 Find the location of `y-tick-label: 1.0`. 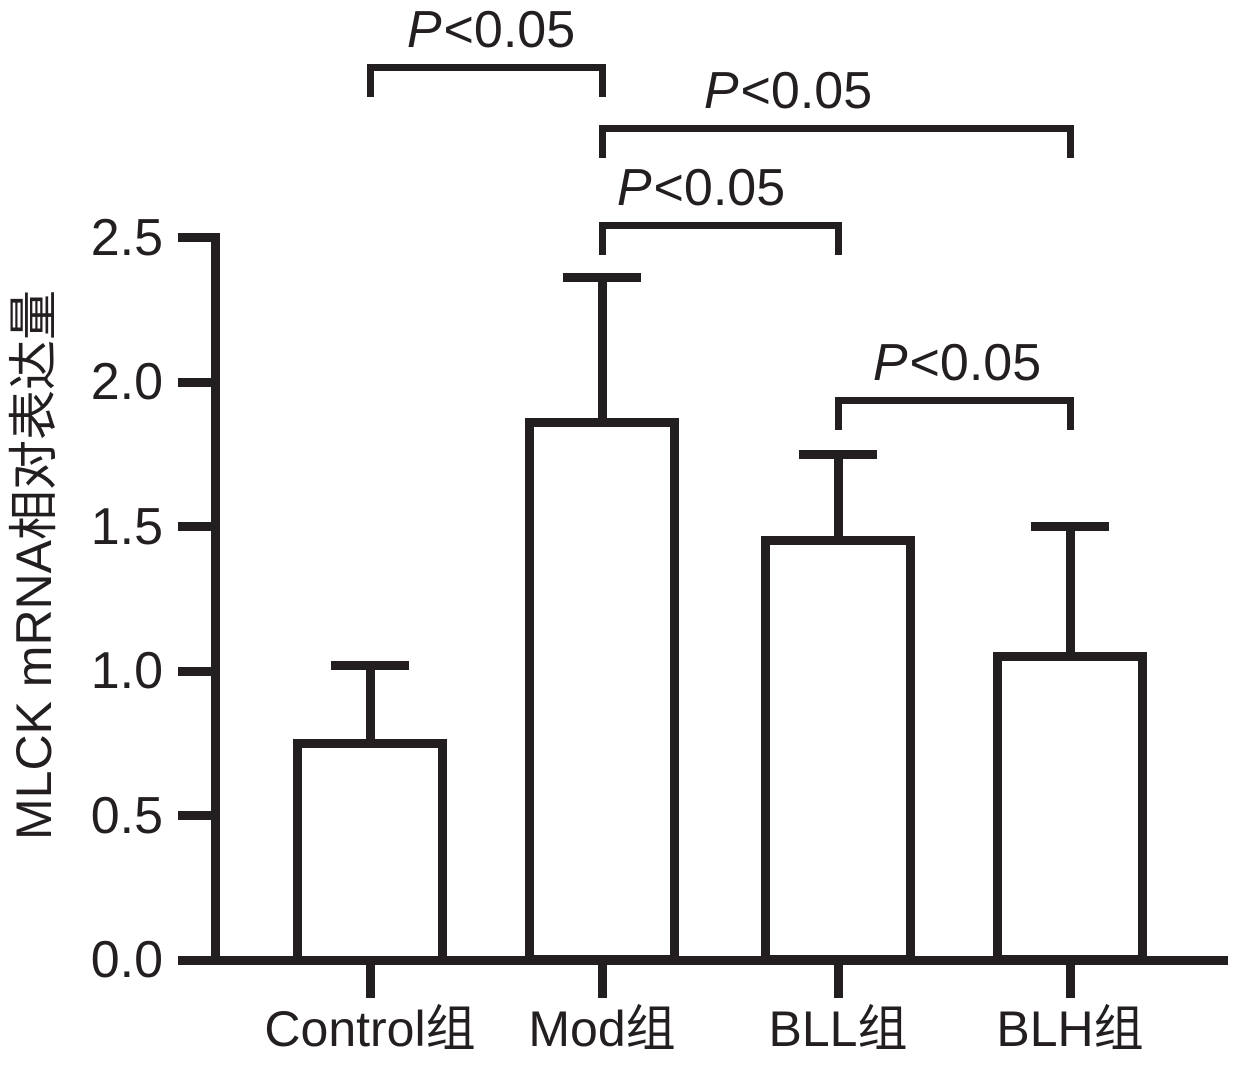

y-tick-label: 1.0 is located at coordinates (126, 671).